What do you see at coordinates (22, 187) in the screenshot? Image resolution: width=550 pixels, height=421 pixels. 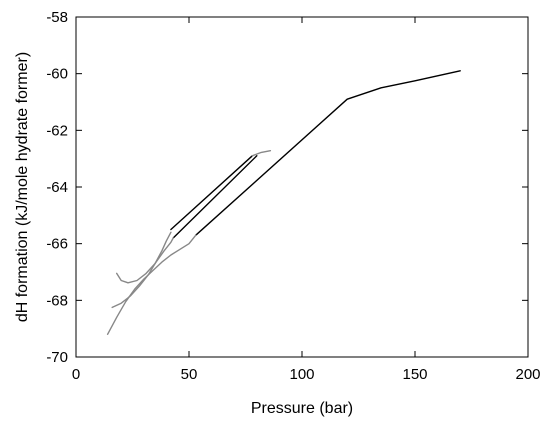 I see `y-axis-label: dH formation (kJ/mole hydrate former)` at bounding box center [22, 187].